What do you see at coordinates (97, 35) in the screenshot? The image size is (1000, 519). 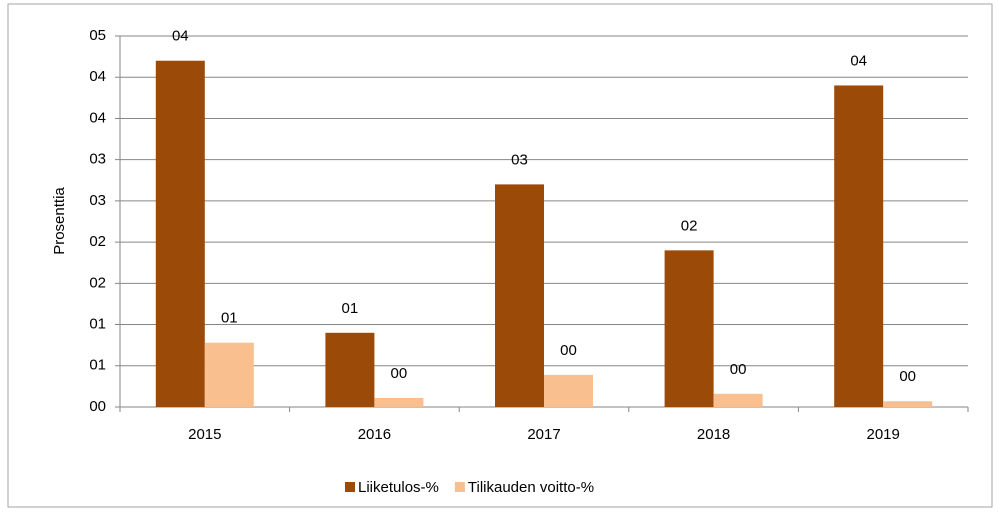 I see `y-tick-label: 05` at bounding box center [97, 35].